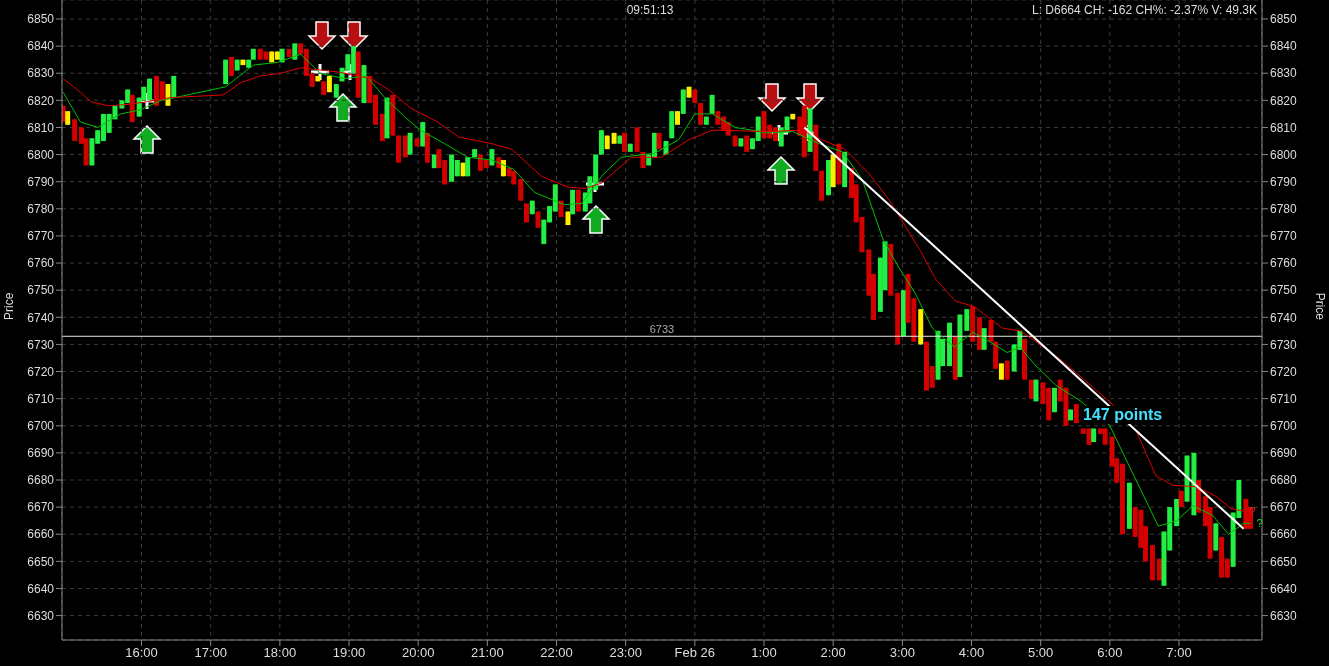 Image resolution: width=1329 pixels, height=666 pixels. What do you see at coordinates (41, 480) in the screenshot?
I see `y-tick-label: 6680` at bounding box center [41, 480].